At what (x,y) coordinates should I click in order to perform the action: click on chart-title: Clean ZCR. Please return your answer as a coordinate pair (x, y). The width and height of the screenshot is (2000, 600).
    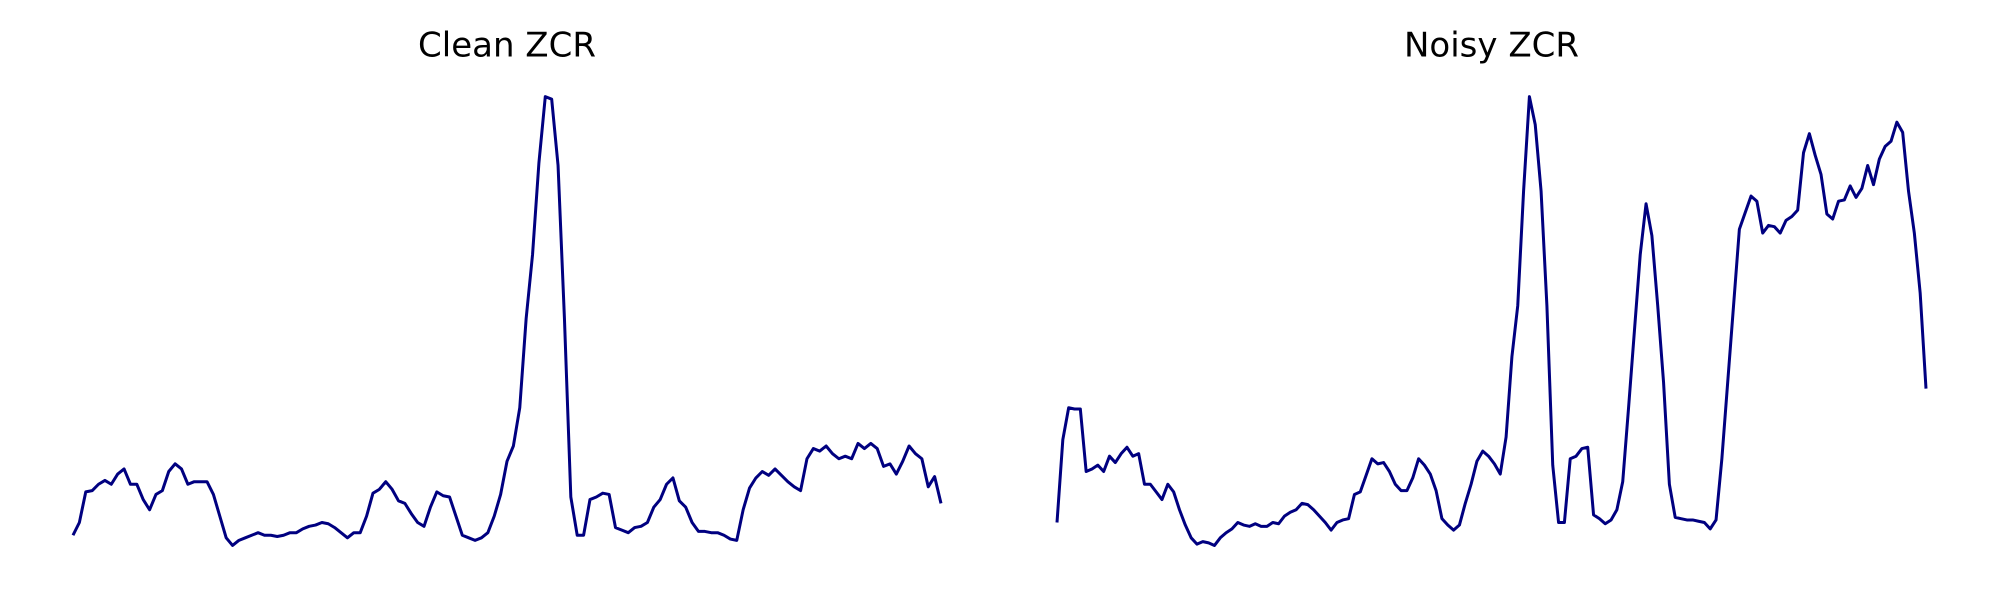
    Looking at the image, I should click on (507, 46).